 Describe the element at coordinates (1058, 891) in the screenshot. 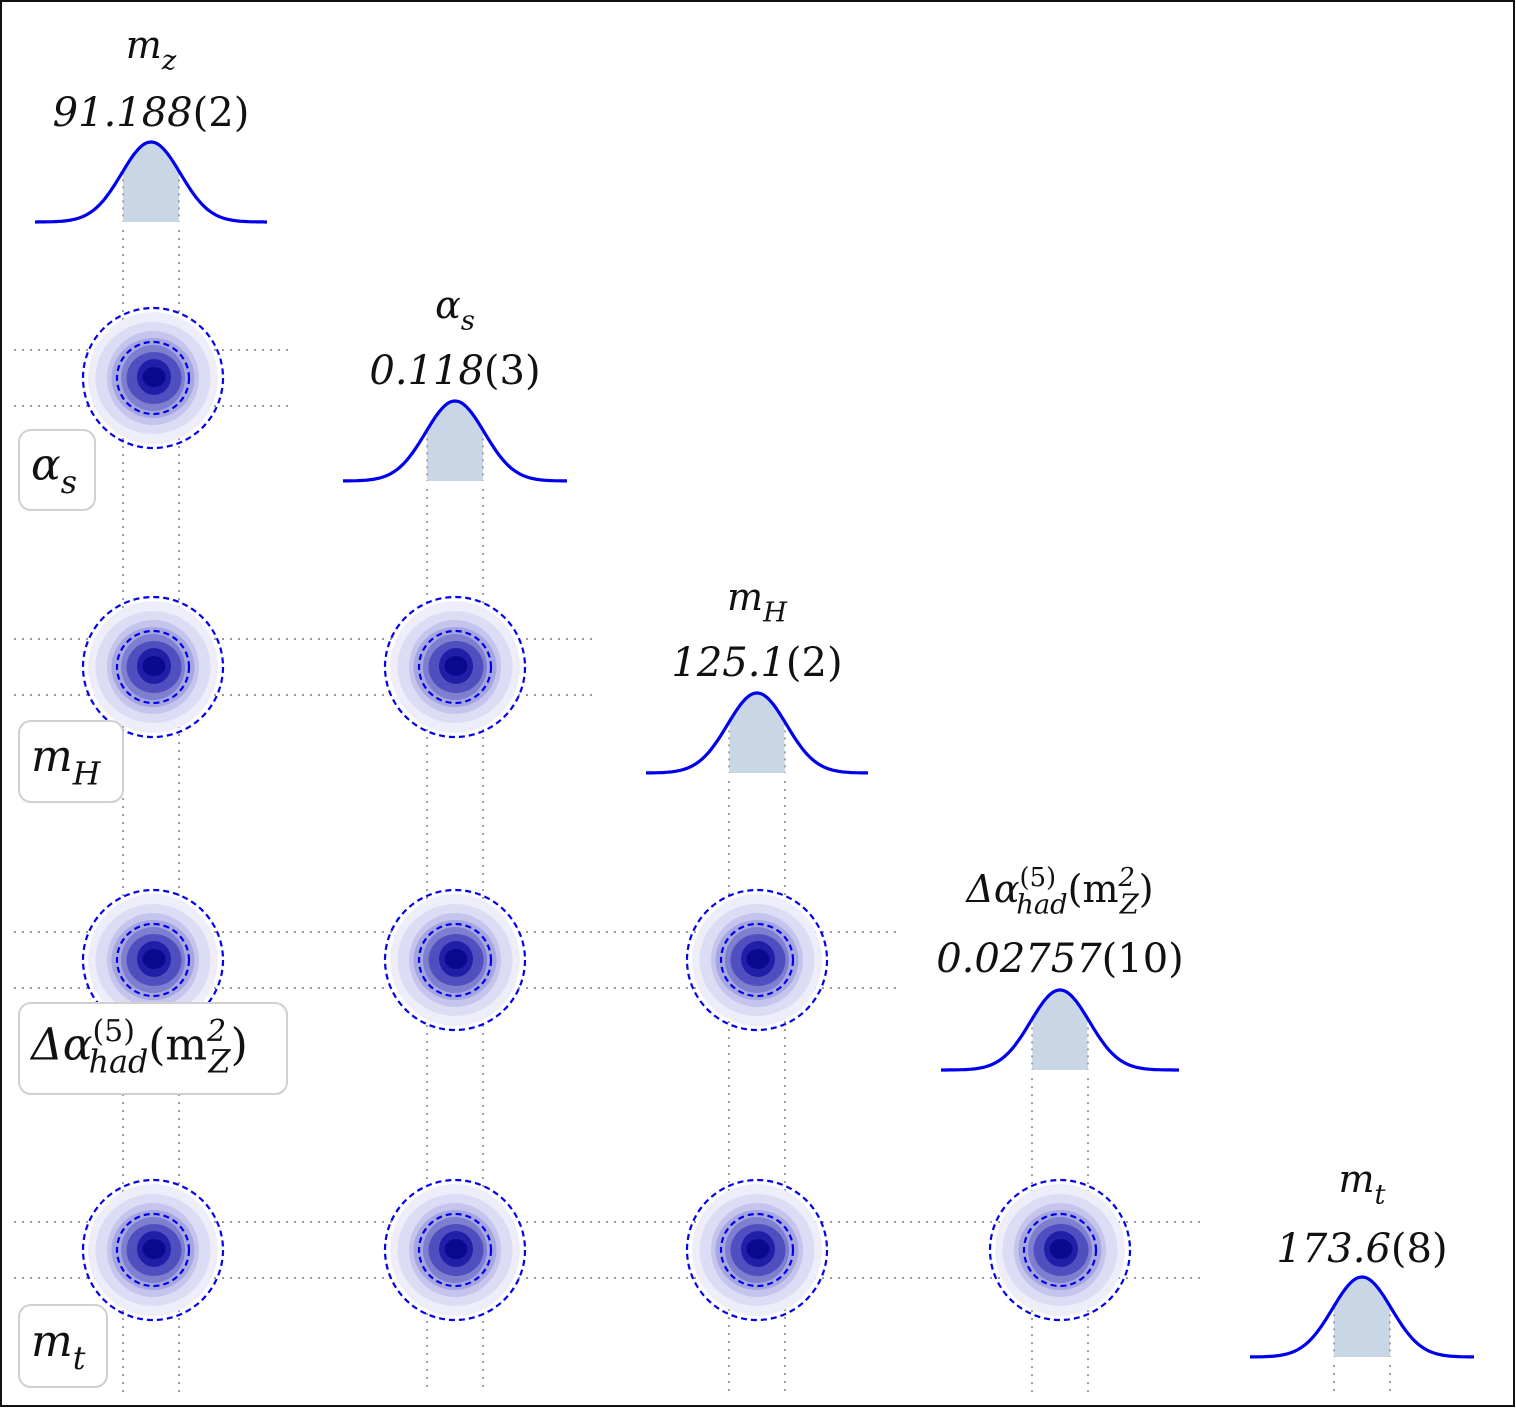

I see `param-title: Δα(5) had(m2 Z)` at that location.